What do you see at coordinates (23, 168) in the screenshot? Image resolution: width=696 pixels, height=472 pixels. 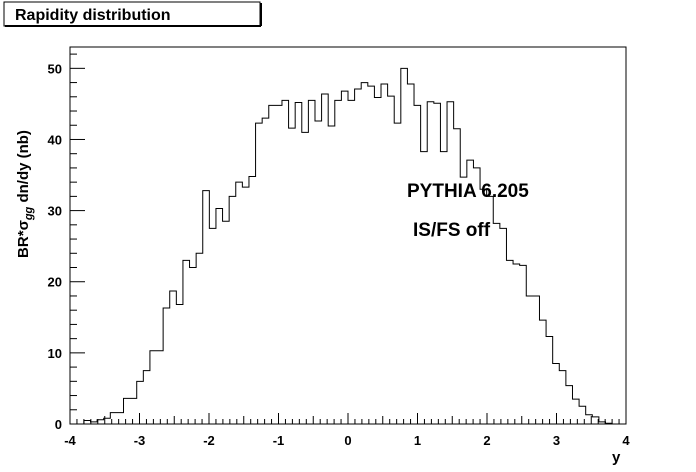 I see `y-axis-label-rest: dn/dy (nb)` at bounding box center [23, 168].